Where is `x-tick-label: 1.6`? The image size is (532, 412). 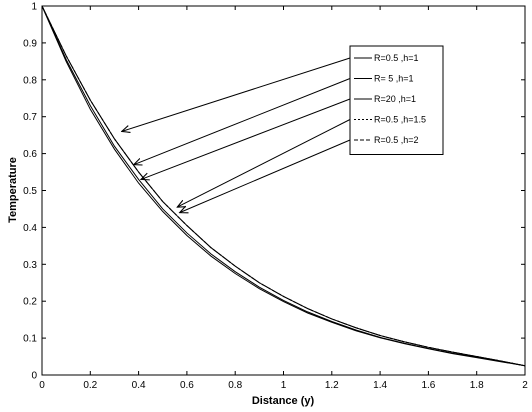
x-tick-label: 1.6 is located at coordinates (428, 385).